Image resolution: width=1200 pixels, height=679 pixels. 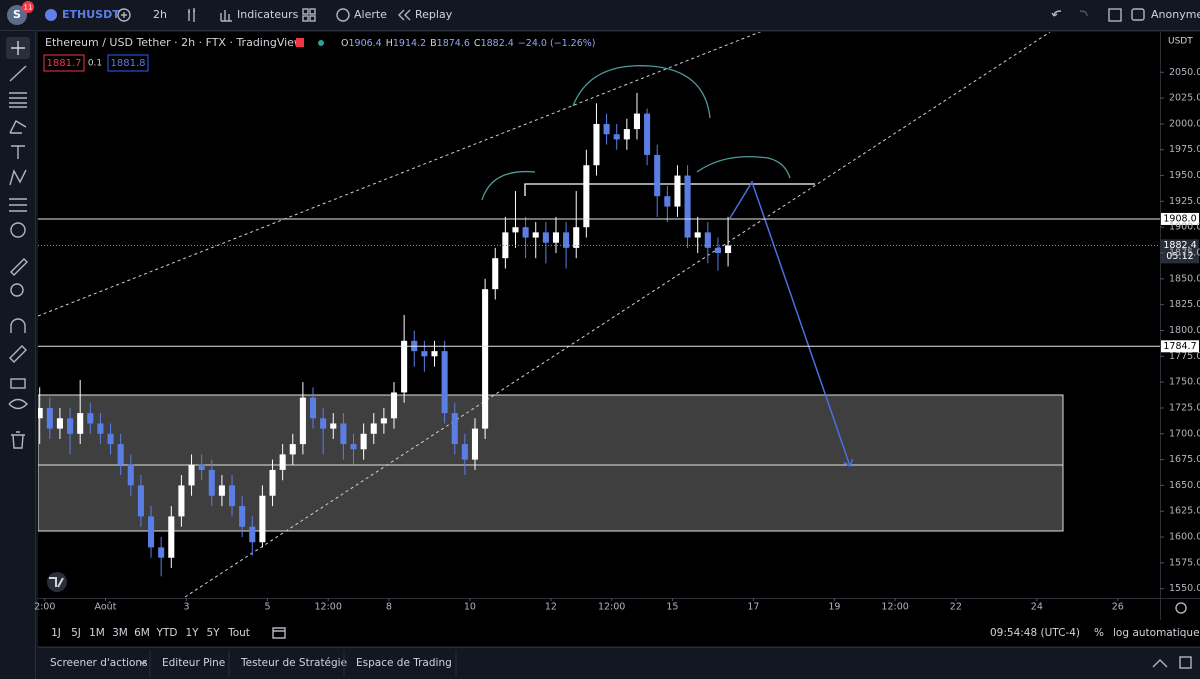 What do you see at coordinates (19, 267) in the screenshot?
I see `ruler-tool` at bounding box center [19, 267].